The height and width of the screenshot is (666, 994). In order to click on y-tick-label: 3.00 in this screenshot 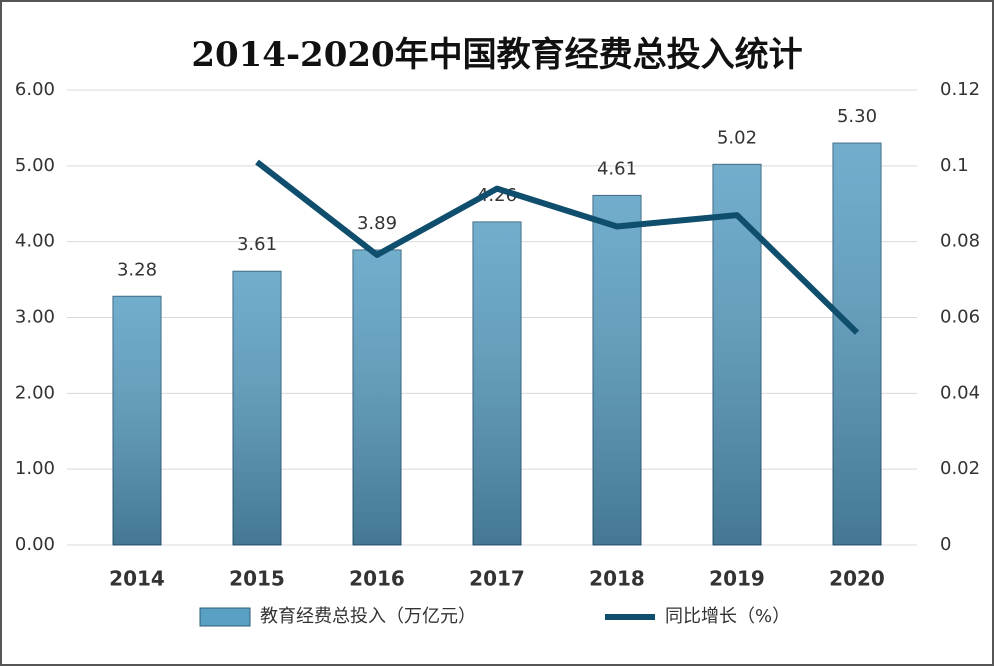, I will do `click(35, 317)`.